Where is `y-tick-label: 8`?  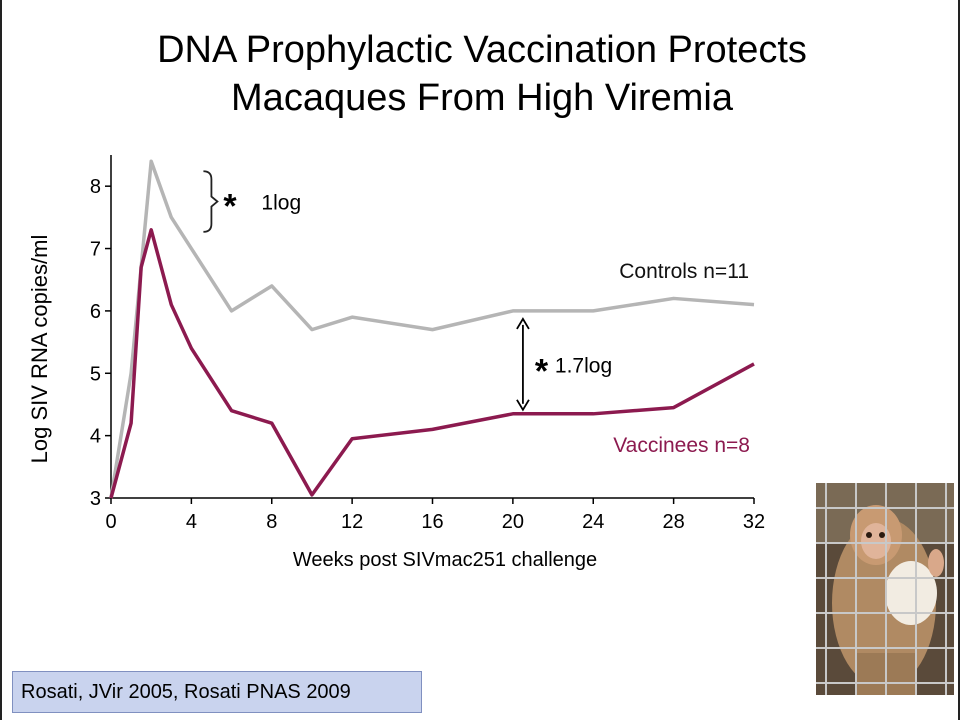 y-tick-label: 8 is located at coordinates (95, 187).